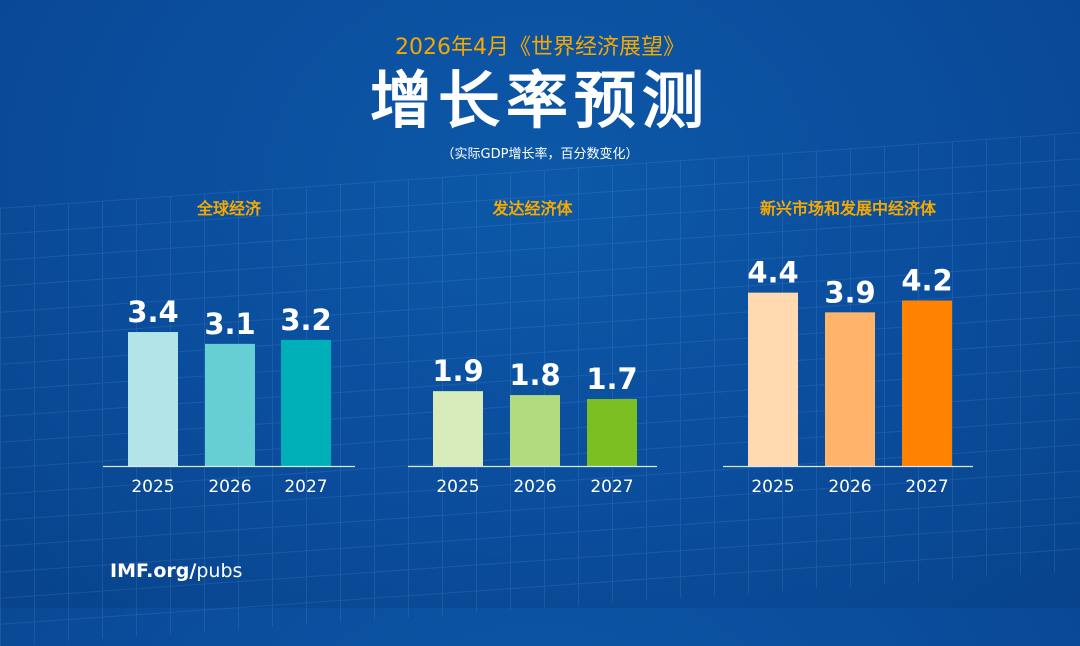 Image resolution: width=1080 pixels, height=646 pixels. What do you see at coordinates (611, 379) in the screenshot?
I see `data-label: 1.7` at bounding box center [611, 379].